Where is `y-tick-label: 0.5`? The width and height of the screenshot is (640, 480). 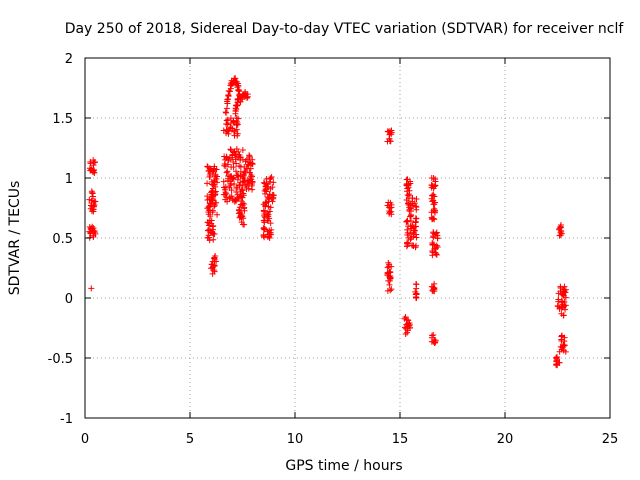 y-tick-label: 0.5 is located at coordinates (62, 239).